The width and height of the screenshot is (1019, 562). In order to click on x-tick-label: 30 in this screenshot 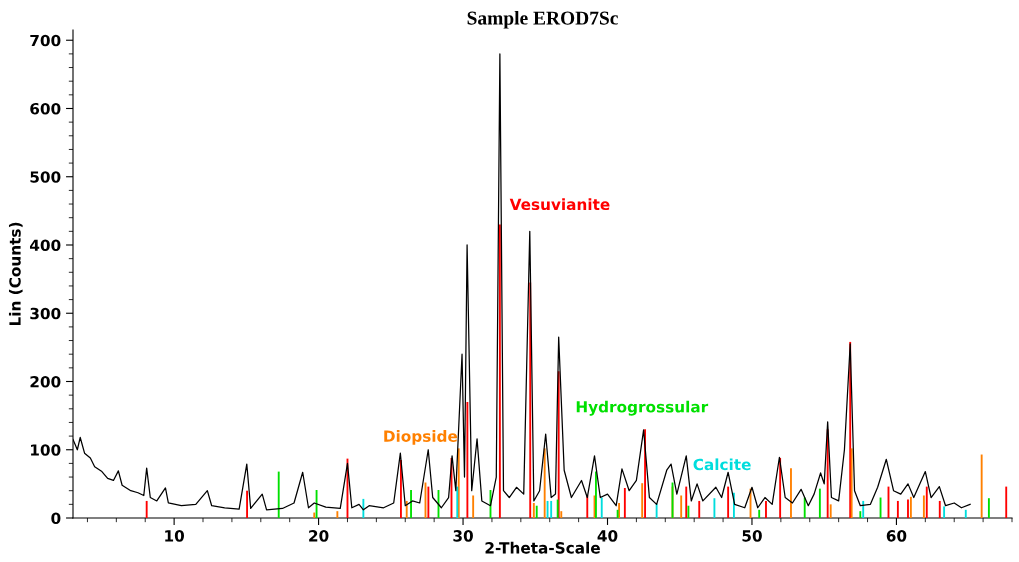, I will do `click(463, 536)`.